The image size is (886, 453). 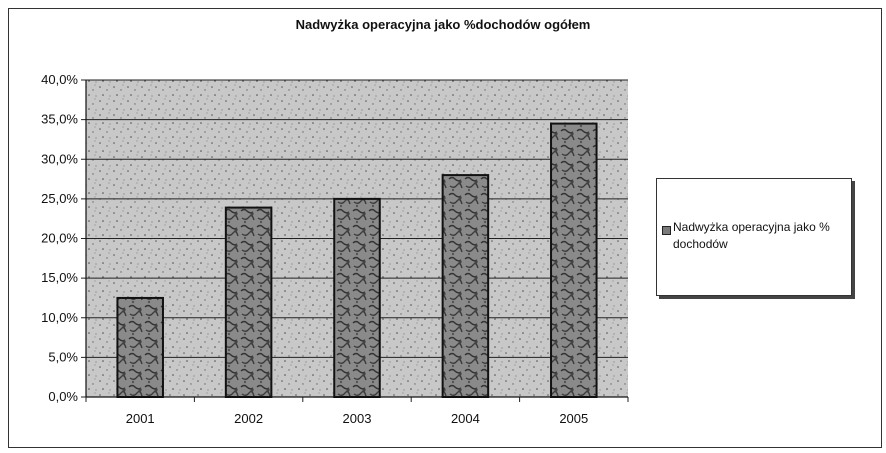 I want to click on y-tick-label: 5,0%, so click(x=63, y=356).